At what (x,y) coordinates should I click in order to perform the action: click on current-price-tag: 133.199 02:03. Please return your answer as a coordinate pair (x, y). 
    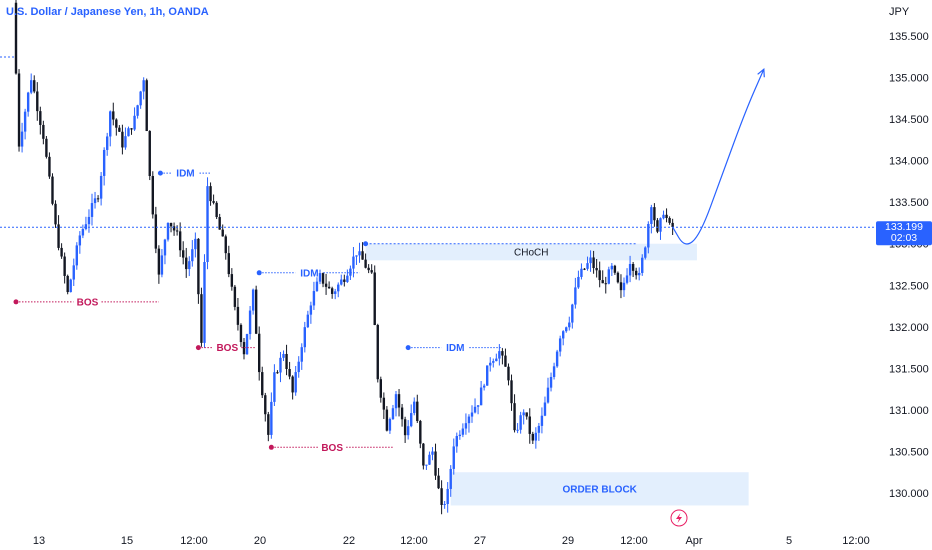
    Looking at the image, I should click on (904, 233).